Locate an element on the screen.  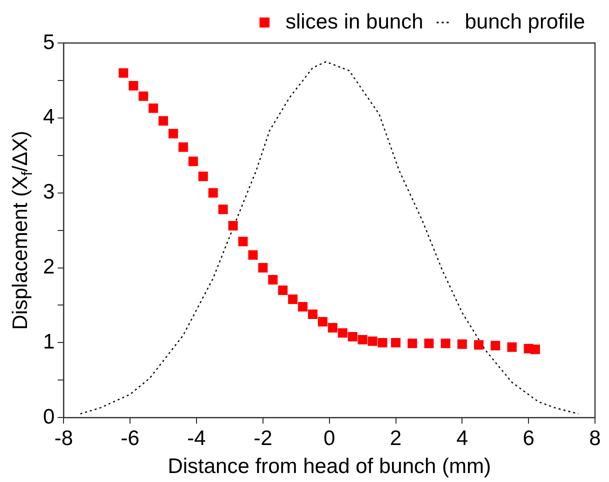
x-tick-label: -4 is located at coordinates (196, 438).